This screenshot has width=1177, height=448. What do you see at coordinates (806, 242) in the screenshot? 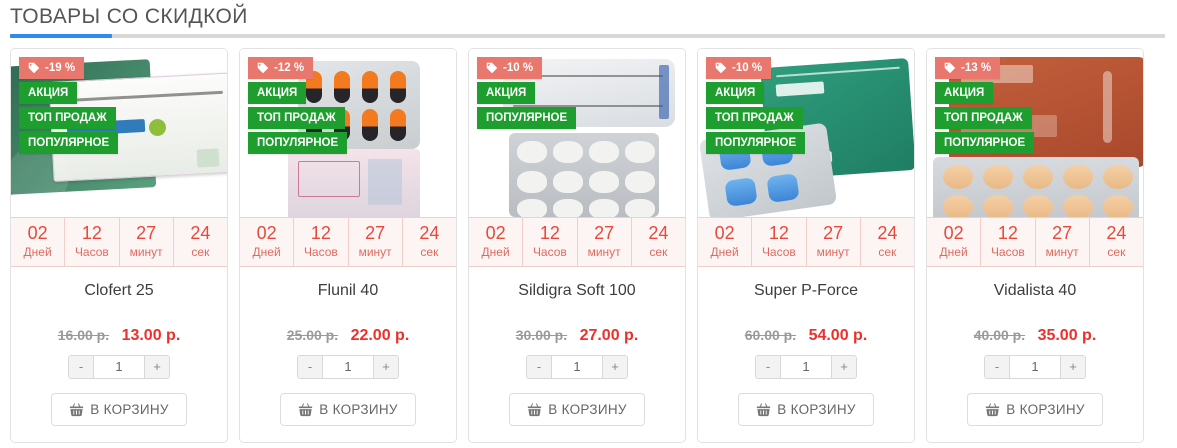
I see `countdown-timer: 02 Дней 12 Часов 27 минут 24 сек` at bounding box center [806, 242].